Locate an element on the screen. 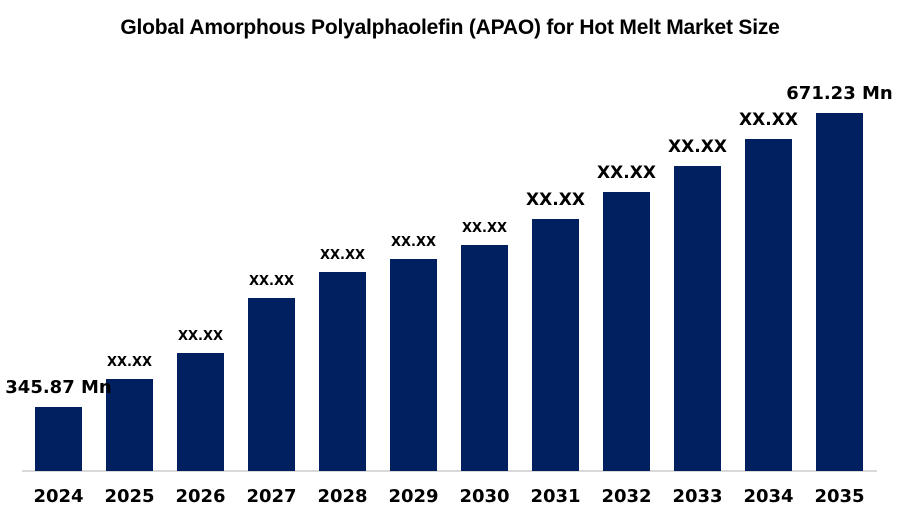 This screenshot has height=525, width=900. bar-2028 is located at coordinates (342, 371).